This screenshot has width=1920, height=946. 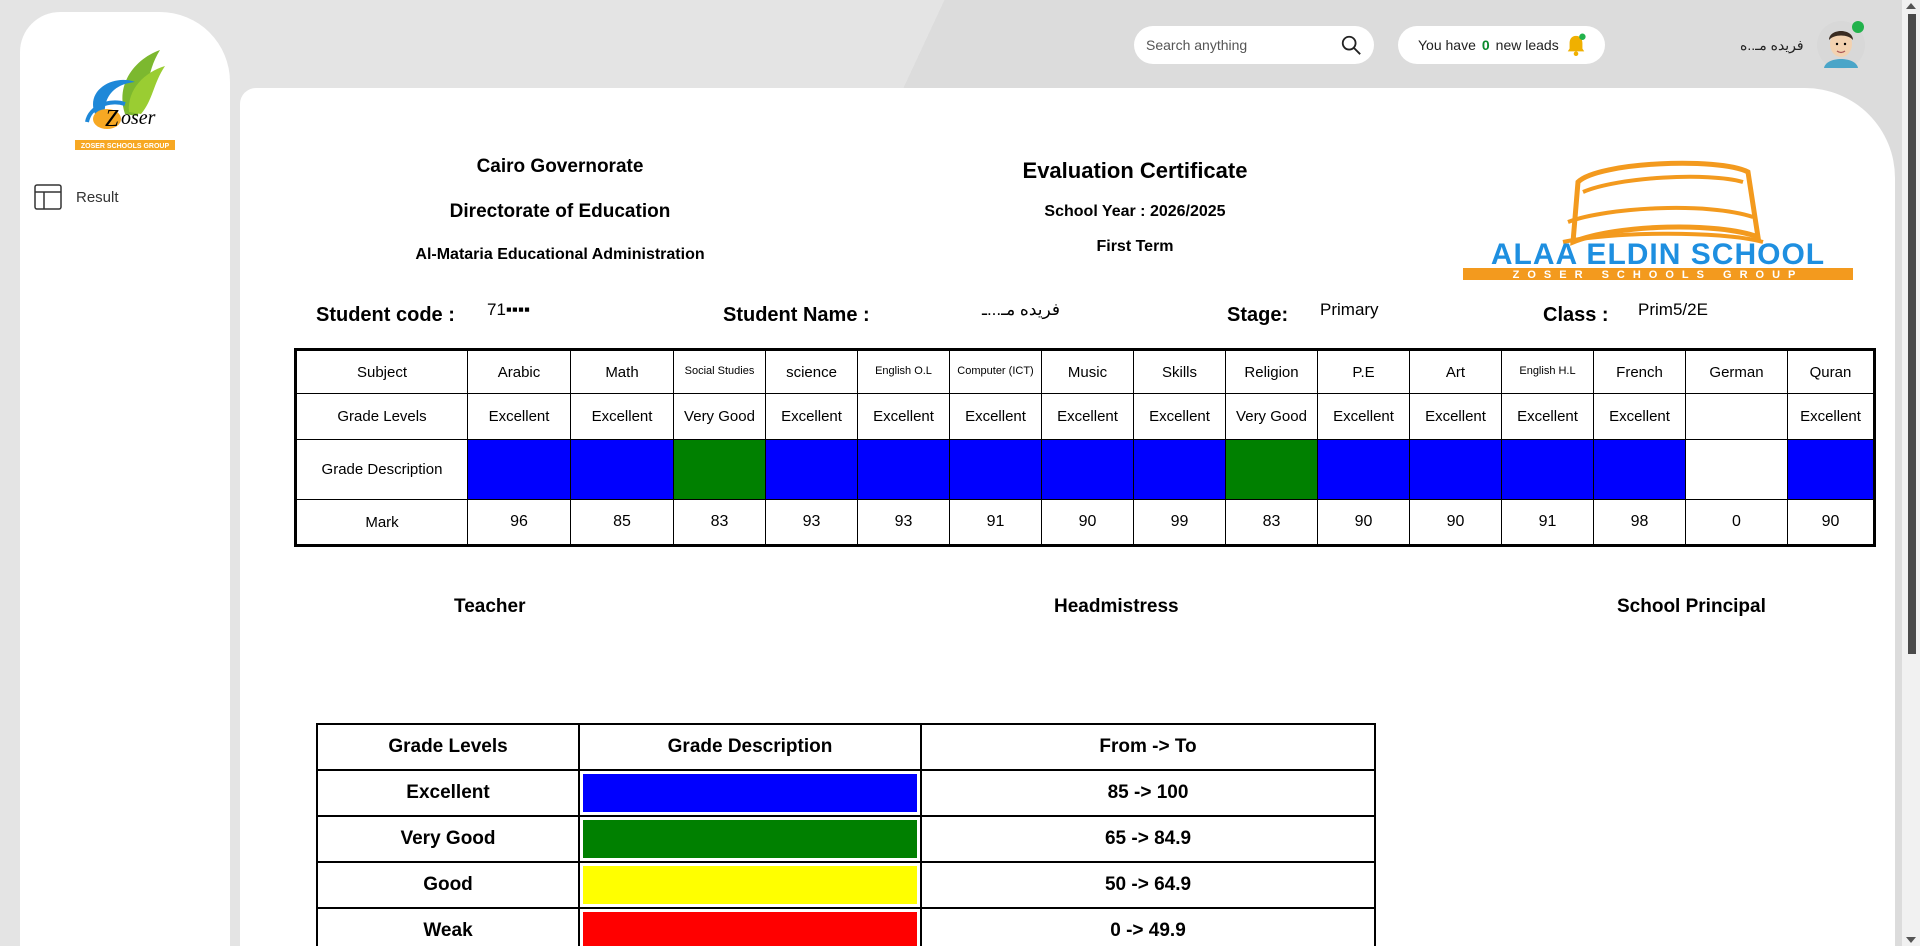 What do you see at coordinates (560, 254) in the screenshot?
I see `administration: Al-Mataria Educational Administration` at bounding box center [560, 254].